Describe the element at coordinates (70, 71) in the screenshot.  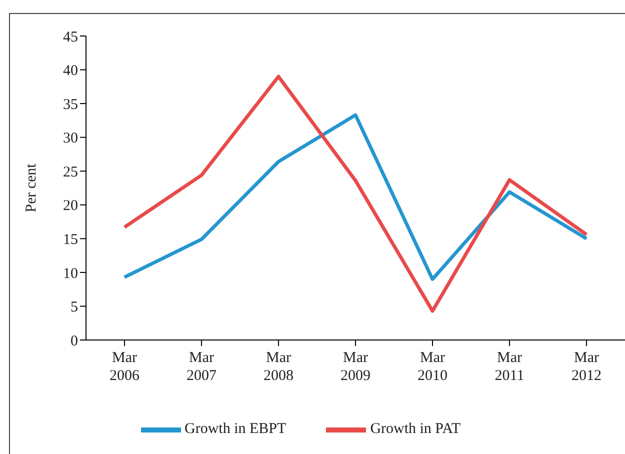
I see `y-tick-label: 40` at that location.